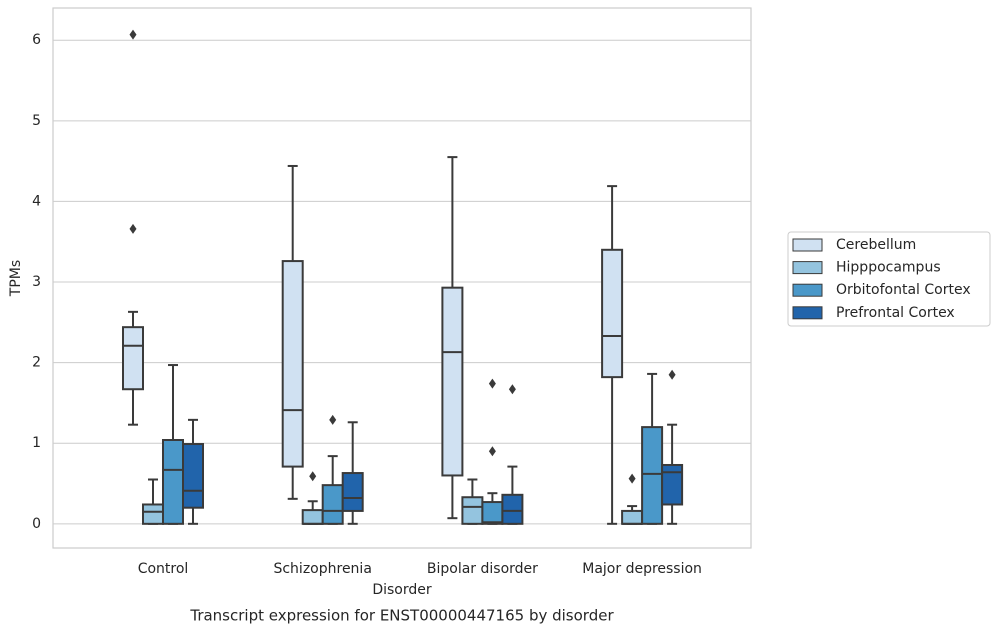  Describe the element at coordinates (163, 569) in the screenshot. I see `x-tick-label: Control` at that location.